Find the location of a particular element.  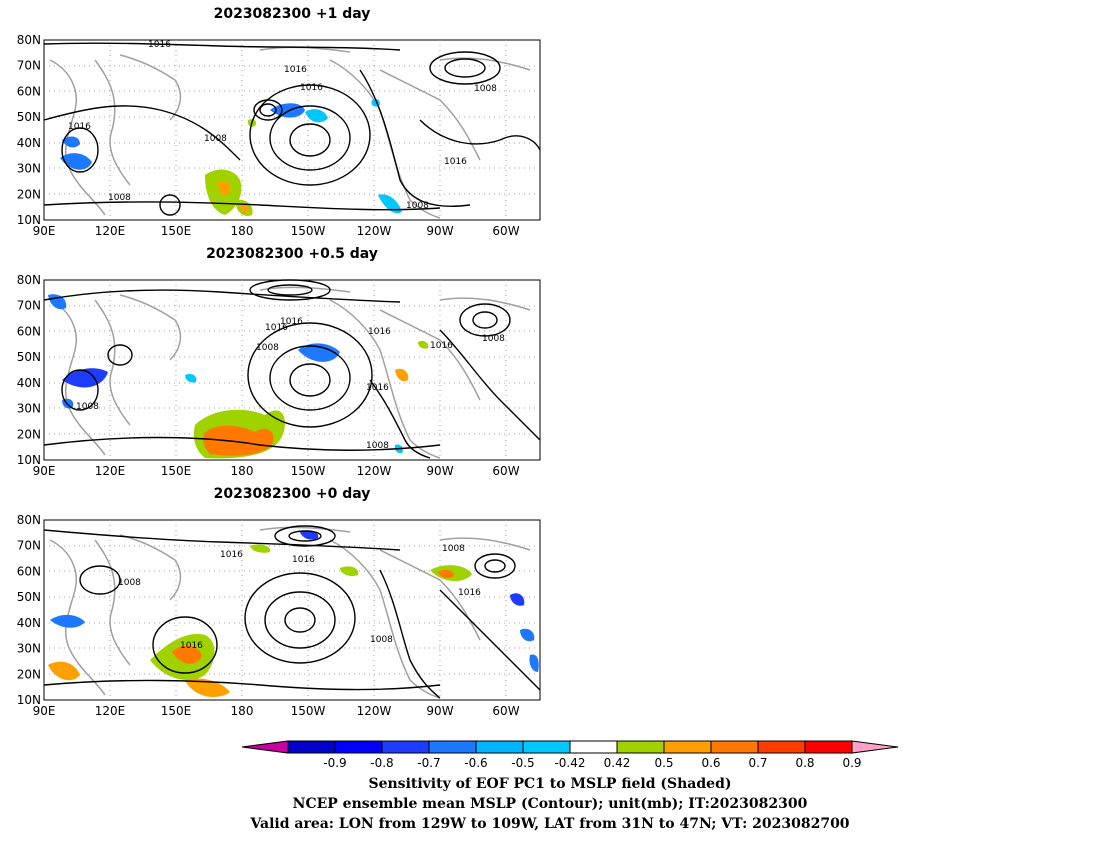

colorbar-tick-label: -0.6 is located at coordinates (475, 763).